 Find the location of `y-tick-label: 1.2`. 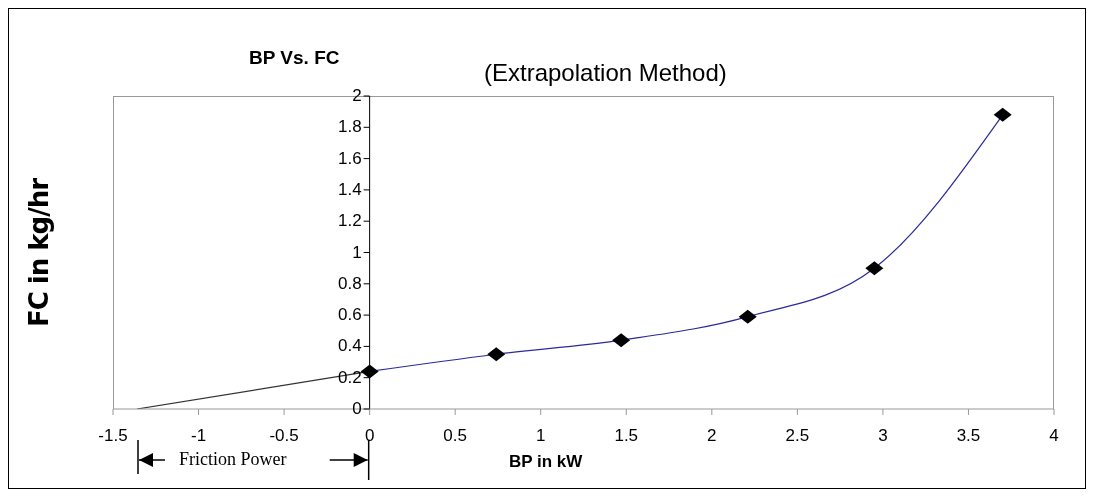

y-tick-label: 1.2 is located at coordinates (350, 221).